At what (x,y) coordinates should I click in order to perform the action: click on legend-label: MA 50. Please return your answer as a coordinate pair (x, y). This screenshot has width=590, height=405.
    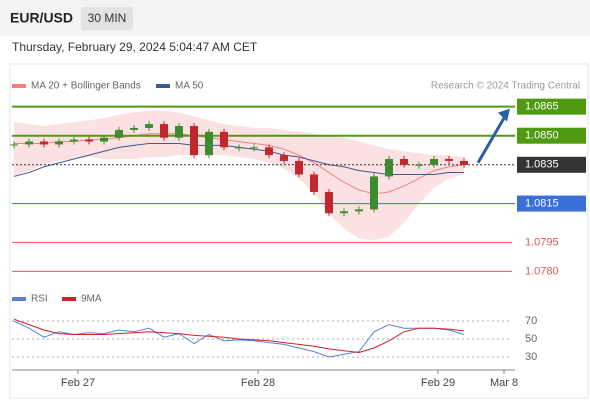
    Looking at the image, I should click on (189, 86).